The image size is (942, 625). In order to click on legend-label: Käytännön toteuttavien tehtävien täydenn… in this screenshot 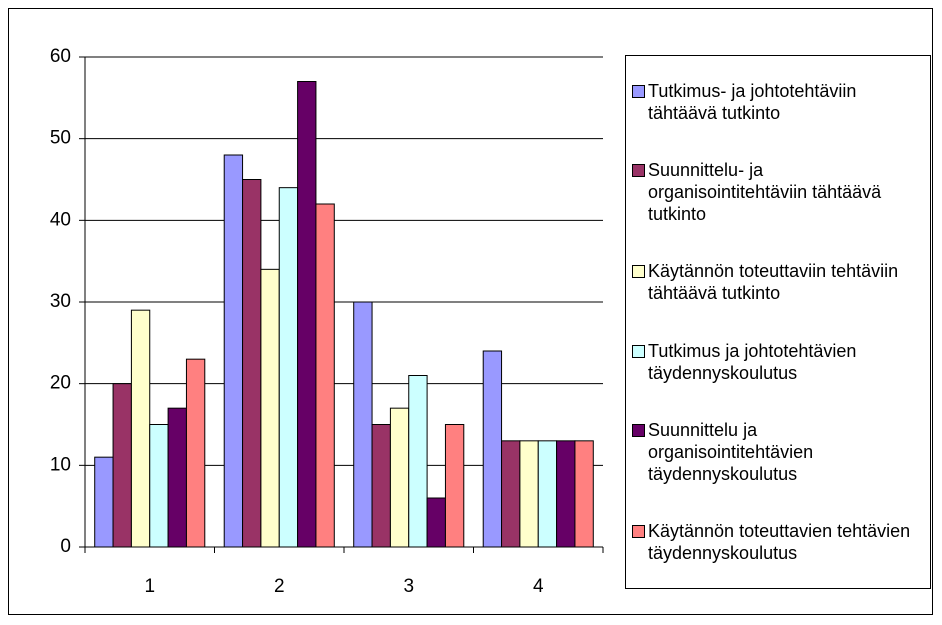, I will do `click(779, 542)`.